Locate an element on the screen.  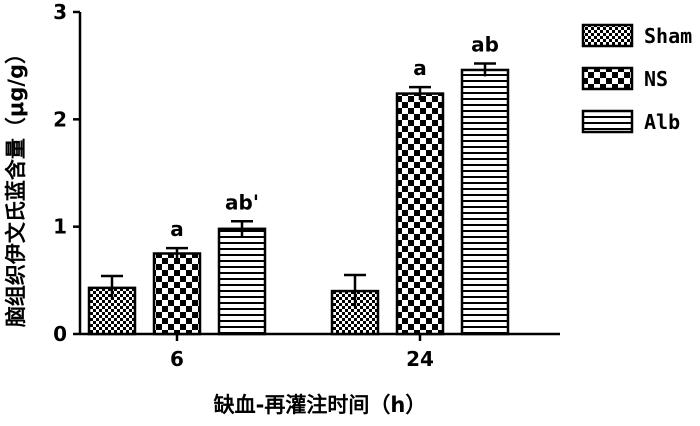
significance-label: ab is located at coordinates (485, 45).